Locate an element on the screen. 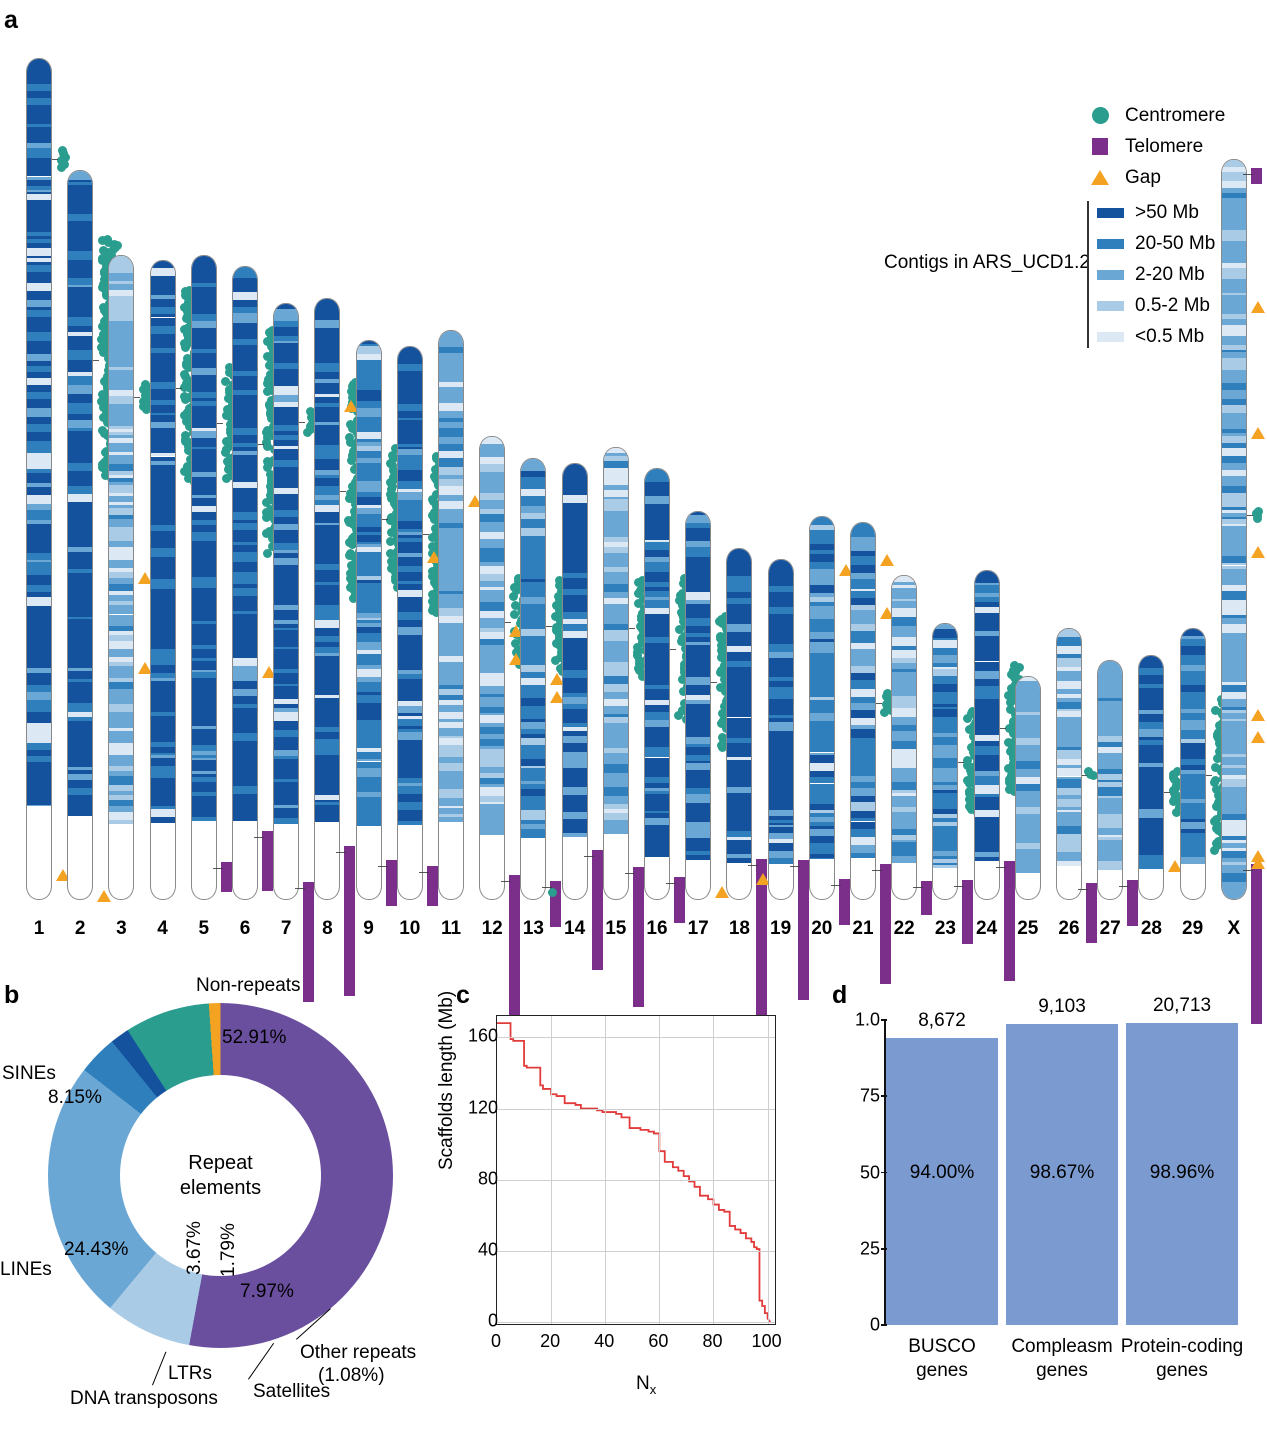 The width and height of the screenshot is (1267, 1430). chromosome-label-25: 25 is located at coordinates (1028, 928).